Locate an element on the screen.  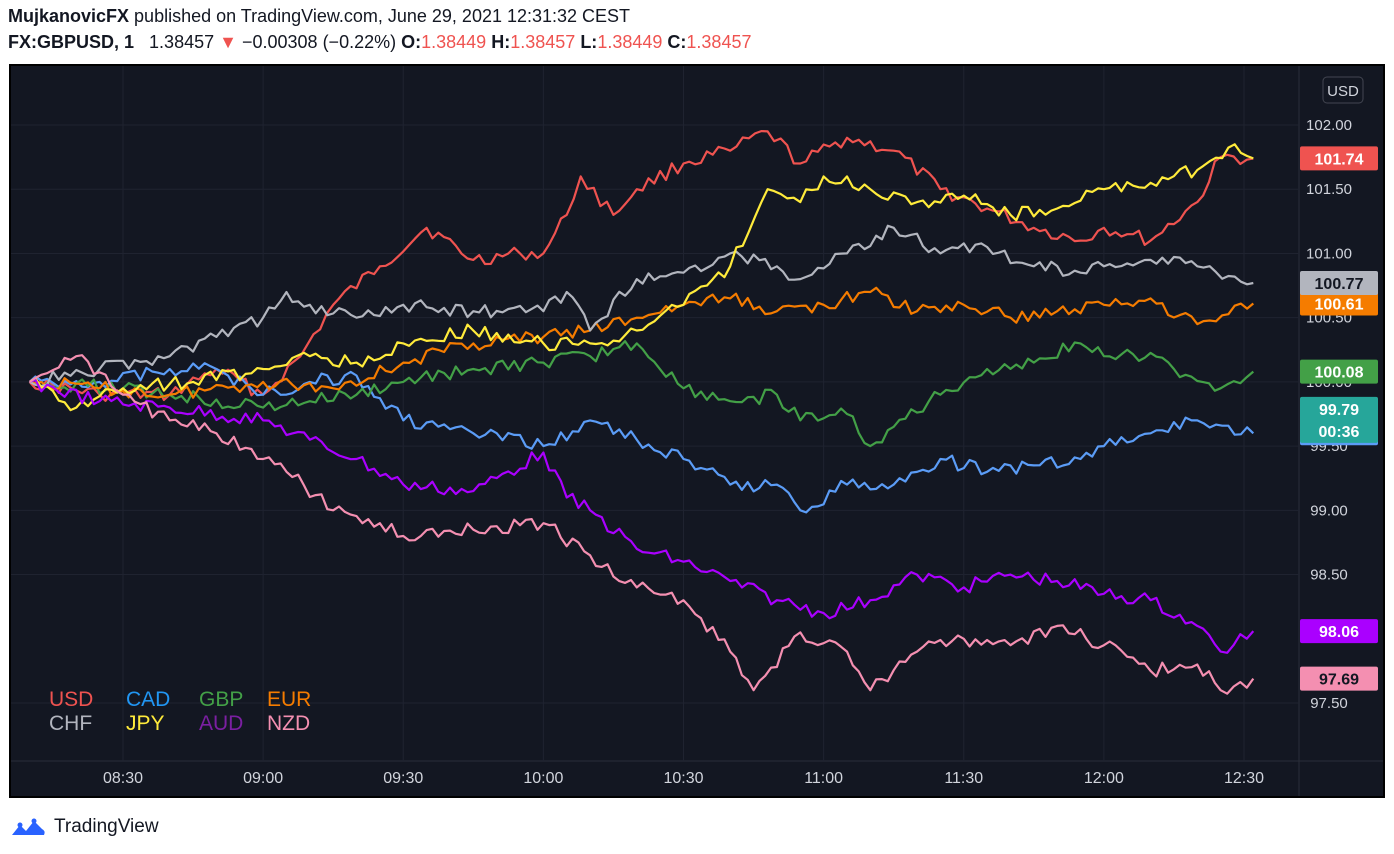
last-value-tag-nzd-bg is located at coordinates (1339, 678).